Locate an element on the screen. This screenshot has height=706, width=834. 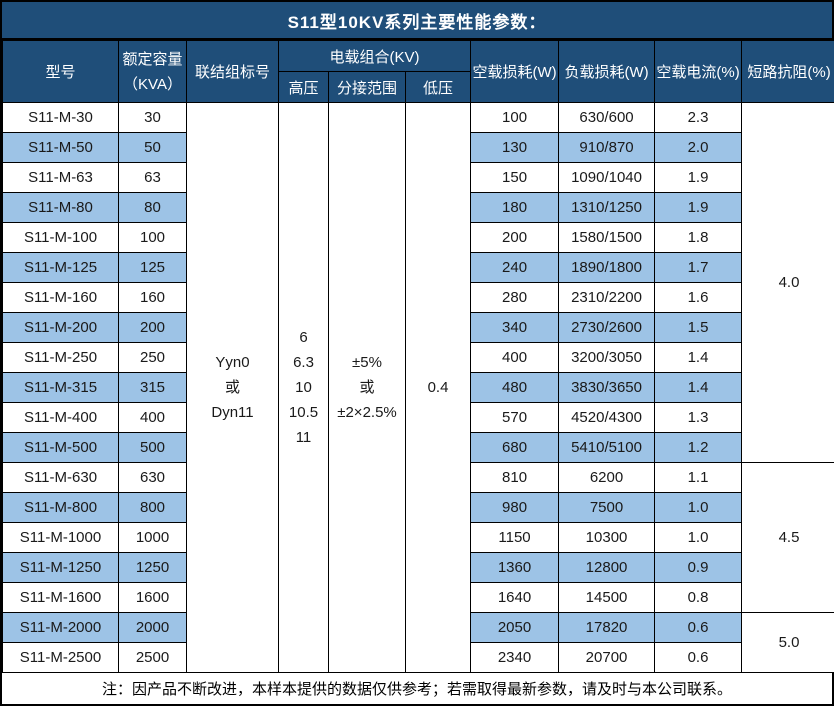
table-row: S11-M-160 160 280 2310/2200 1.6 is located at coordinates (418, 297).